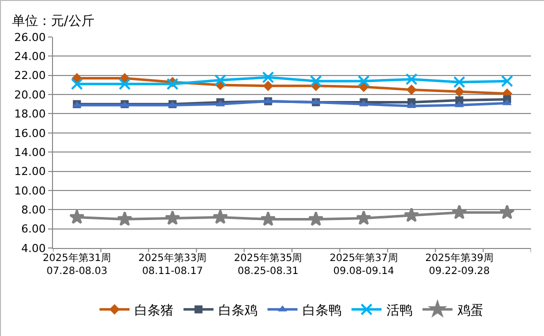 This screenshot has width=544, height=336. What do you see at coordinates (33, 229) in the screenshot?
I see `y-tick-label: 6.00` at bounding box center [33, 229].